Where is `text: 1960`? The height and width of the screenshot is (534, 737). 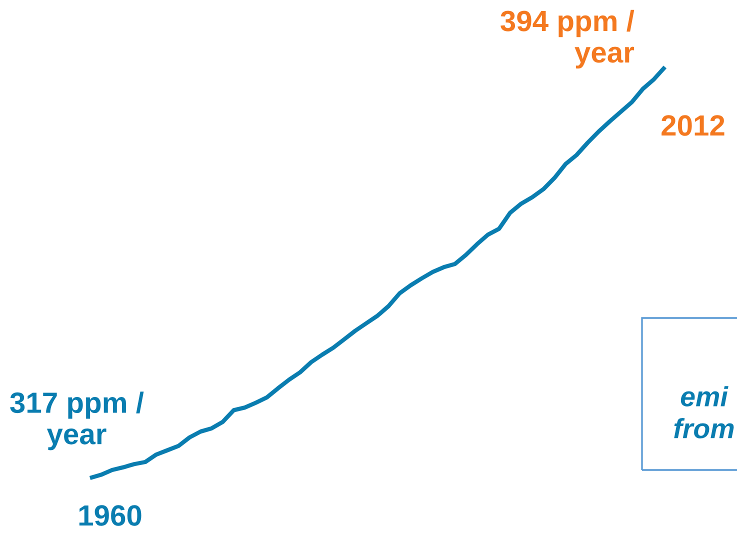
text: 1960 is located at coordinates (110, 515).